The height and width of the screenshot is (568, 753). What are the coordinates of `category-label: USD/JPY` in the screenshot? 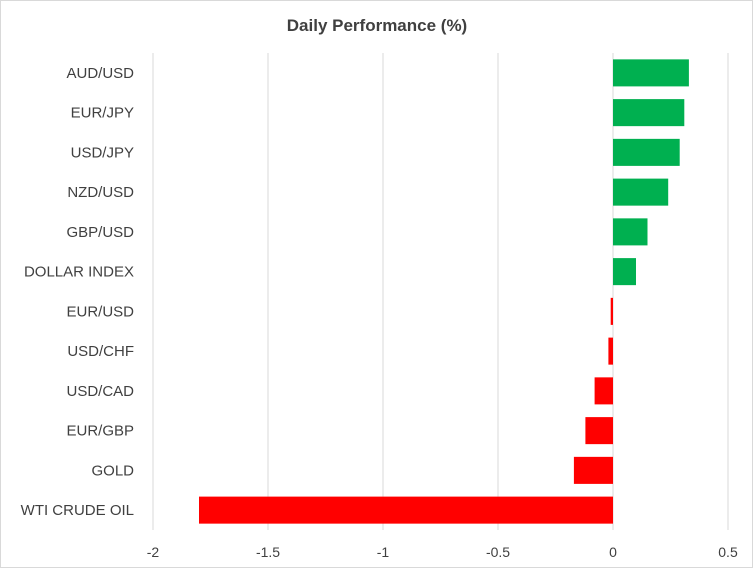 It's located at (102, 152).